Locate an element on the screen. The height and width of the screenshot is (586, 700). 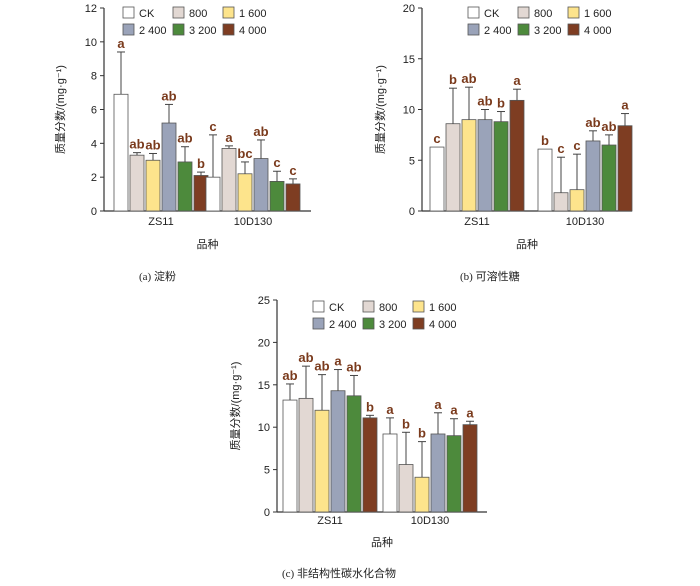
y-tick-label: 25 is located at coordinates (264, 301).